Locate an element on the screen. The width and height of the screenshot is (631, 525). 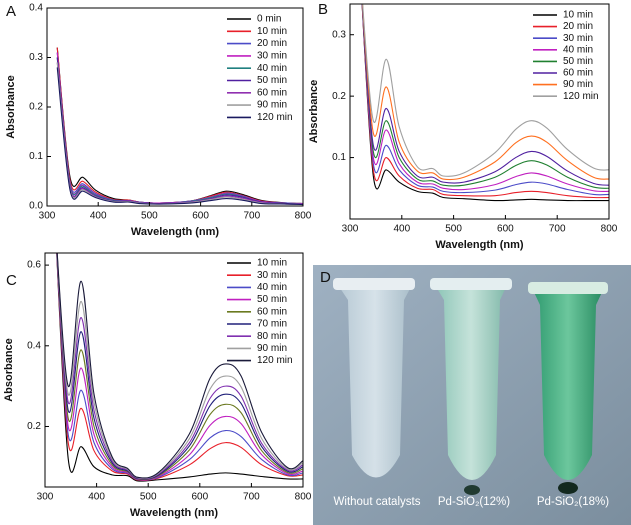
panel-label: B is located at coordinates (323, 9).